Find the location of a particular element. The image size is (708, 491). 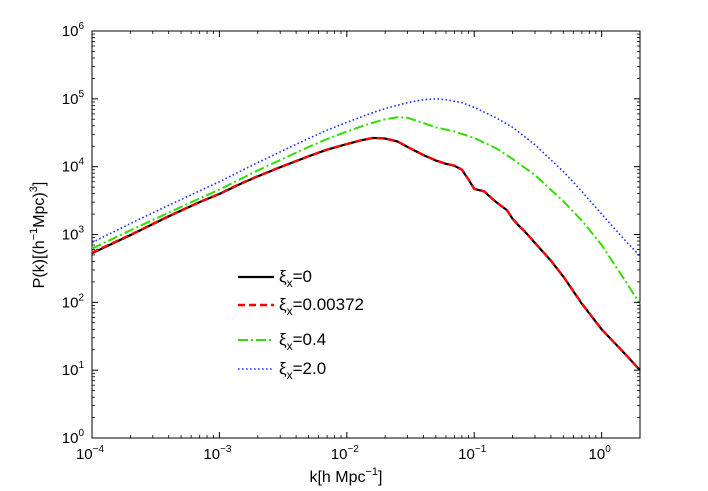

legend-entry-xi-0.4: ξx=0.4 is located at coordinates (282, 341).